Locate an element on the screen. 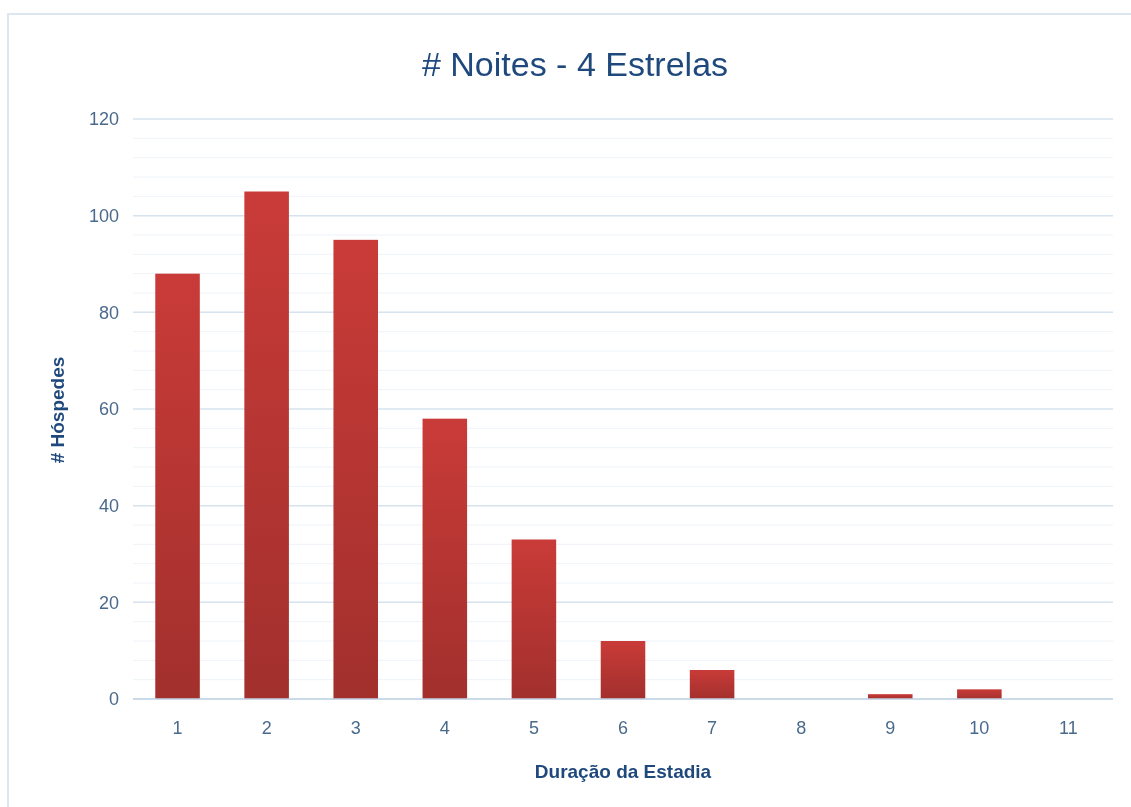 Image resolution: width=1131 pixels, height=807 pixels. y-tick-label: 0 is located at coordinates (113, 699).